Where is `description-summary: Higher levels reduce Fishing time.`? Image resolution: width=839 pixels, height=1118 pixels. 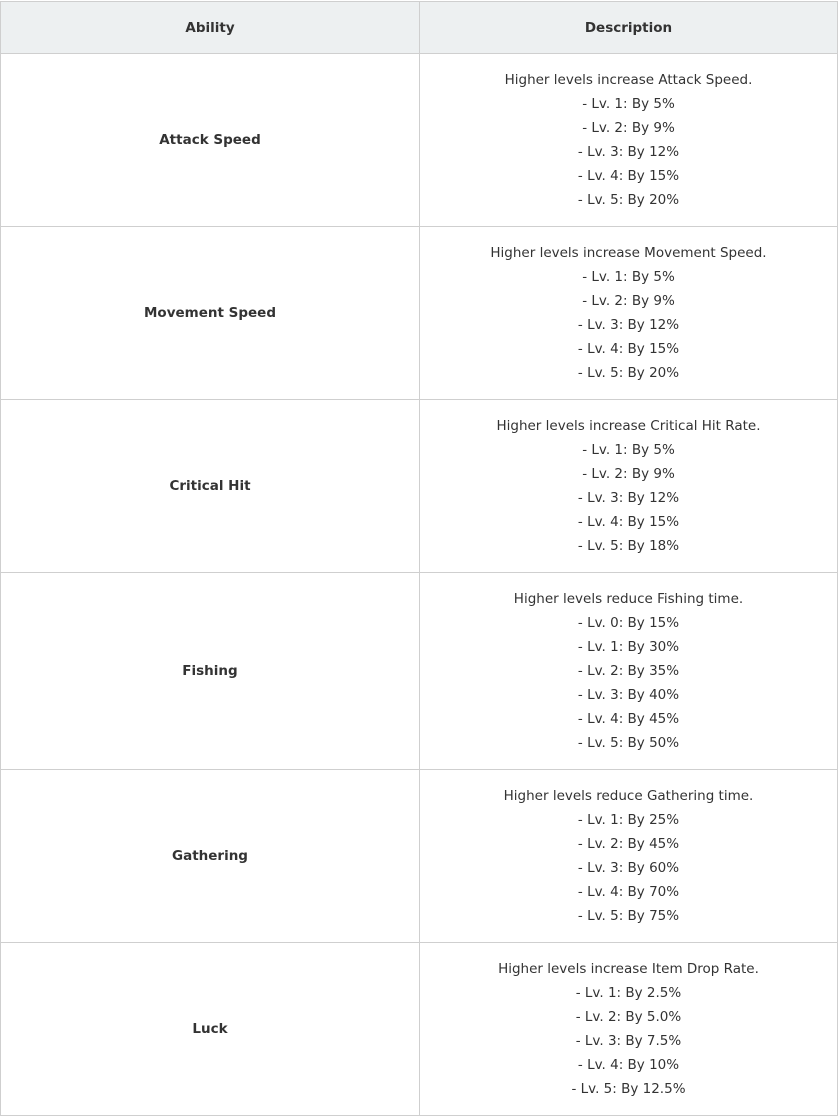
description-summary: Higher levels reduce Fishing time. is located at coordinates (628, 599).